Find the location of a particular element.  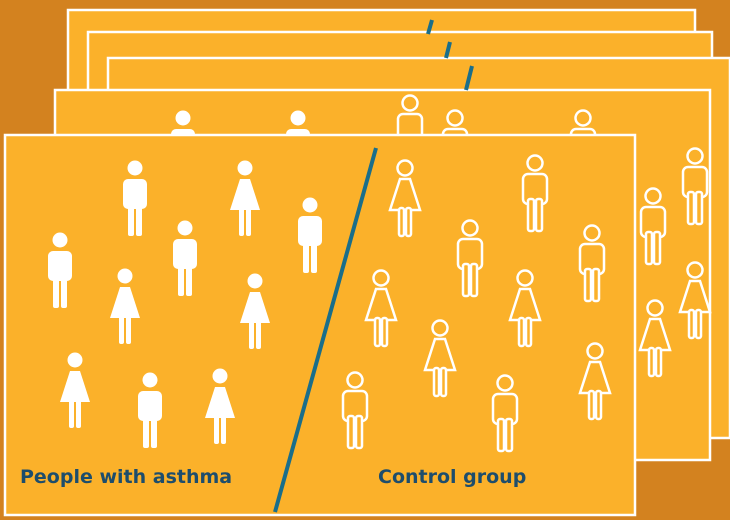

right-label: Control group is located at coordinates (452, 477).